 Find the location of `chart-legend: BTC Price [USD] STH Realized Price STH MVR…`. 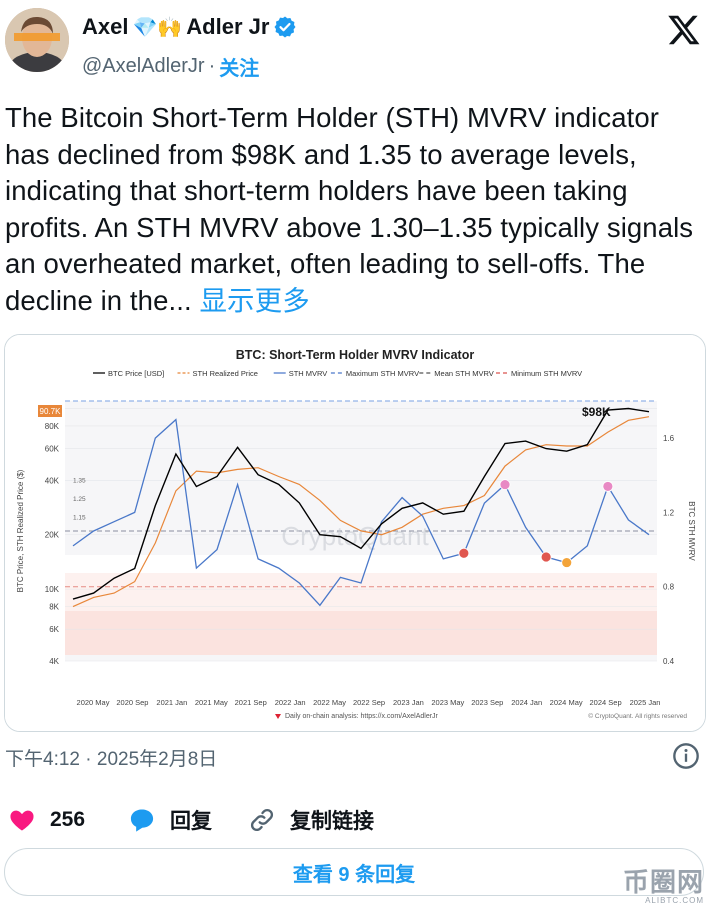

chart-legend: BTC Price [USD] STH Realized Price STH MVR… is located at coordinates (337, 373).